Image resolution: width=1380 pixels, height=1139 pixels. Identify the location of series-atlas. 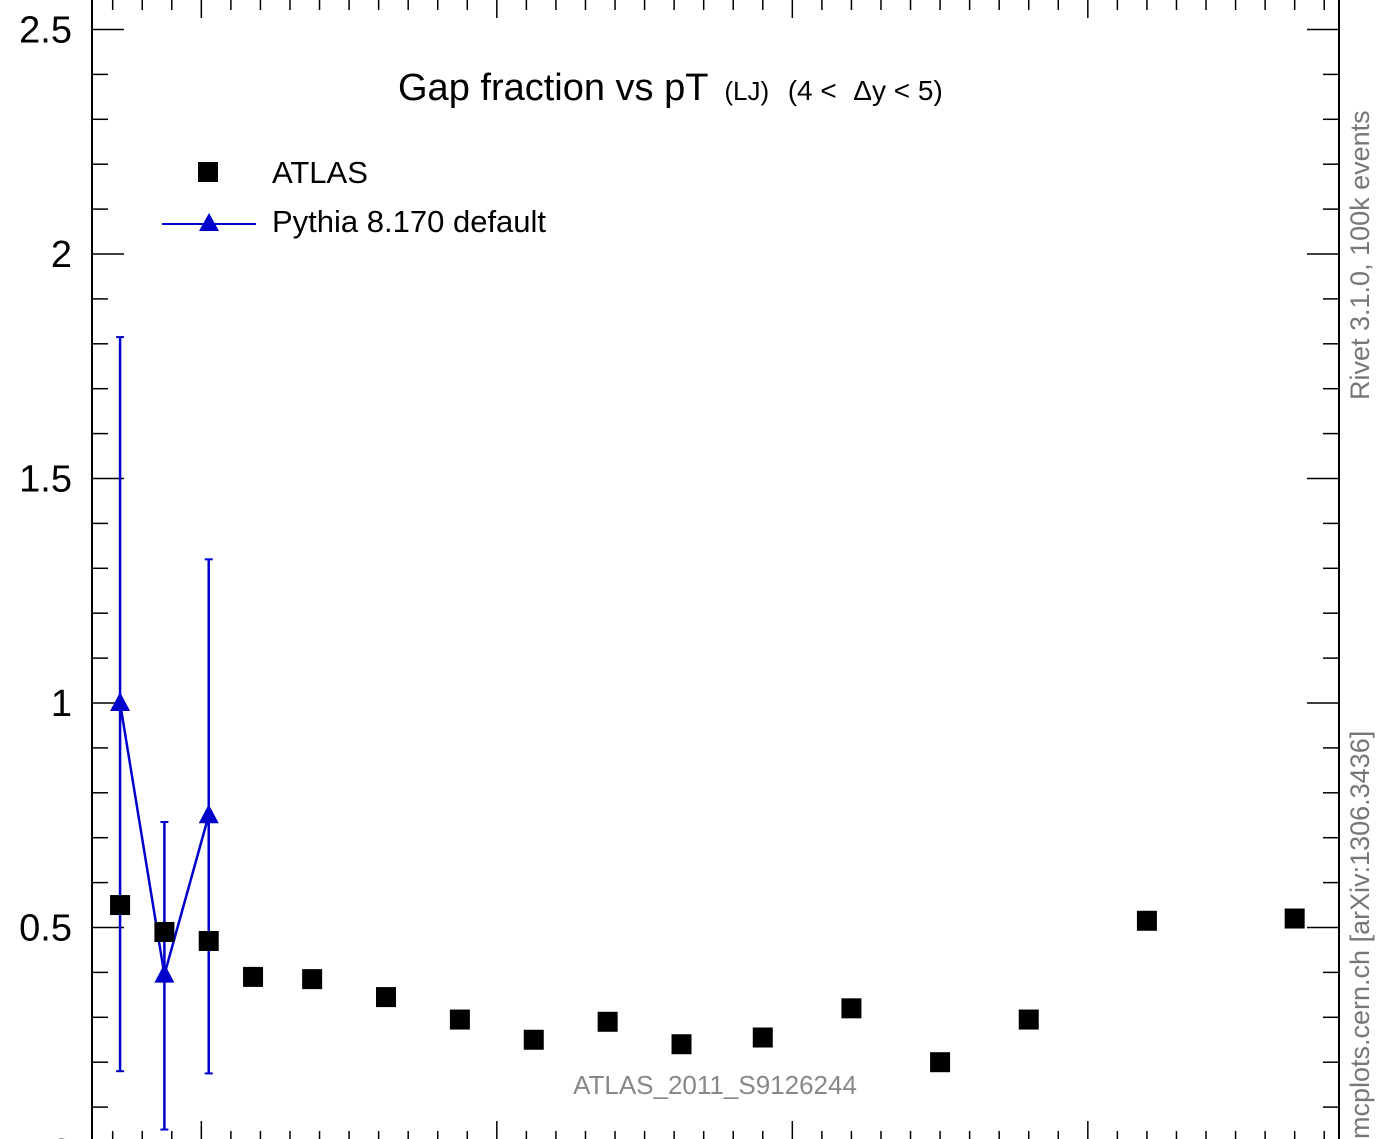
(707, 984).